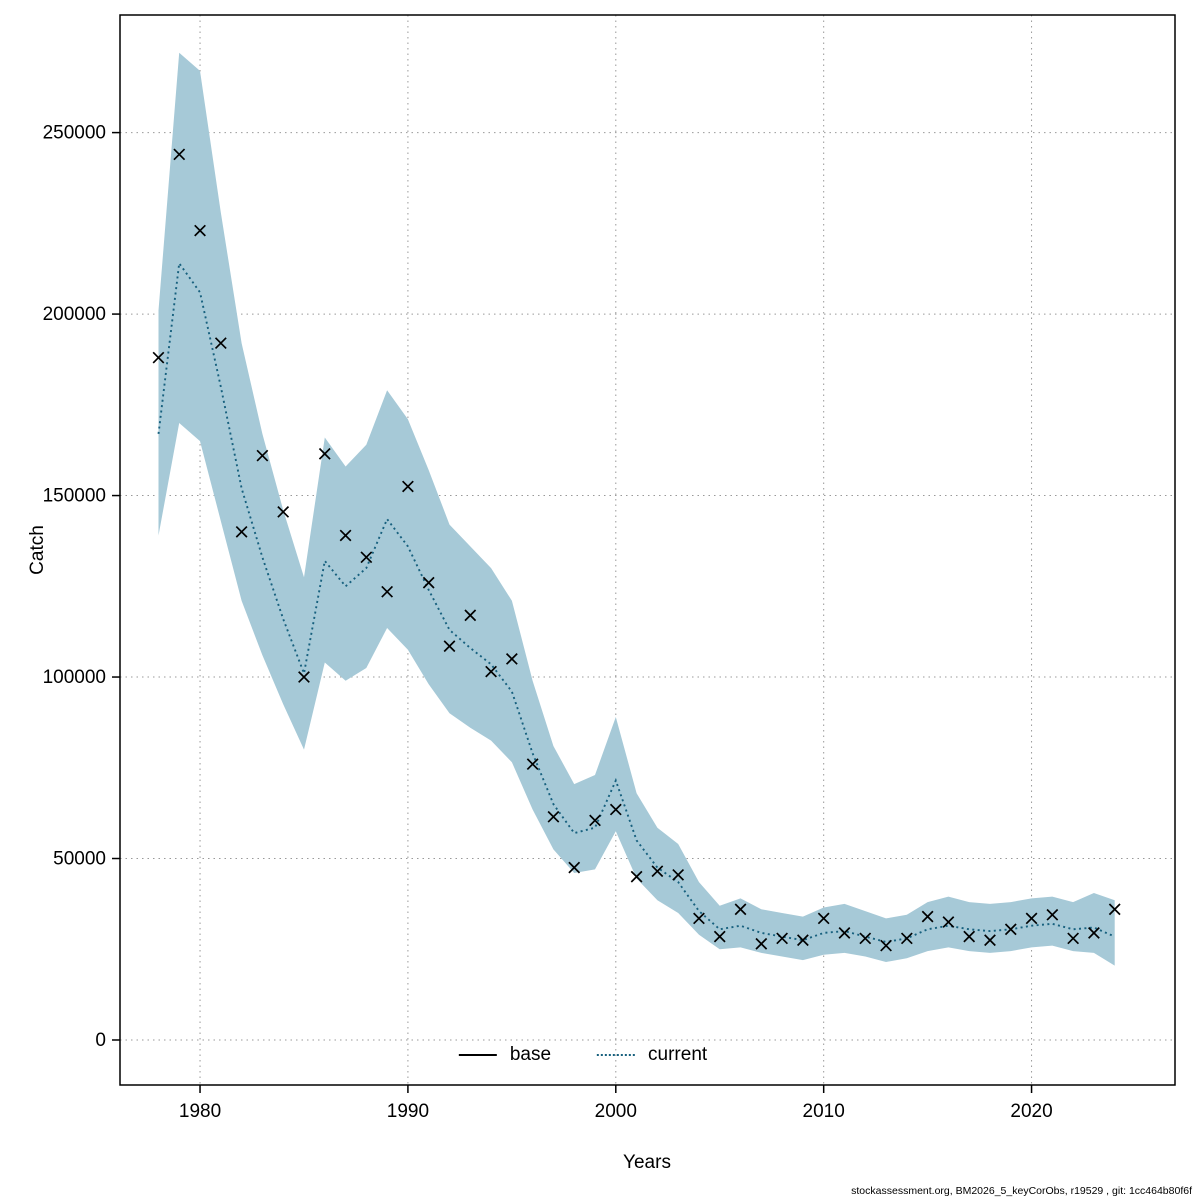 Image resolution: width=1200 pixels, height=1200 pixels. What do you see at coordinates (616, 1055) in the screenshot?
I see `current-line-swatch` at bounding box center [616, 1055].